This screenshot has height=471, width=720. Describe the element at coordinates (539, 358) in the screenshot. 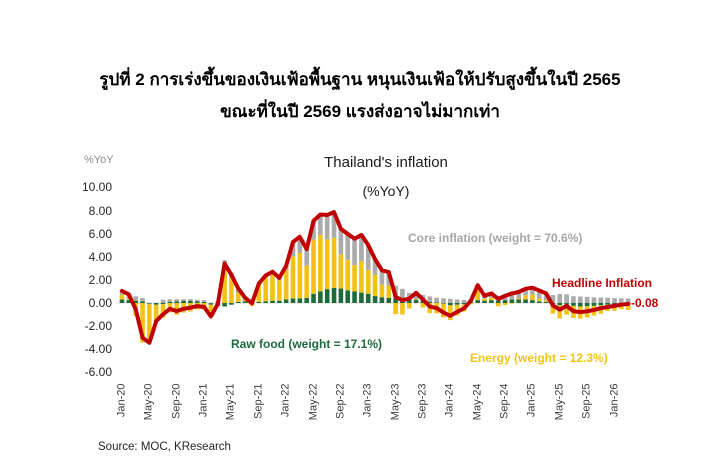

I see `energy-annotation: Energy (weight = 12.3%)` at that location.